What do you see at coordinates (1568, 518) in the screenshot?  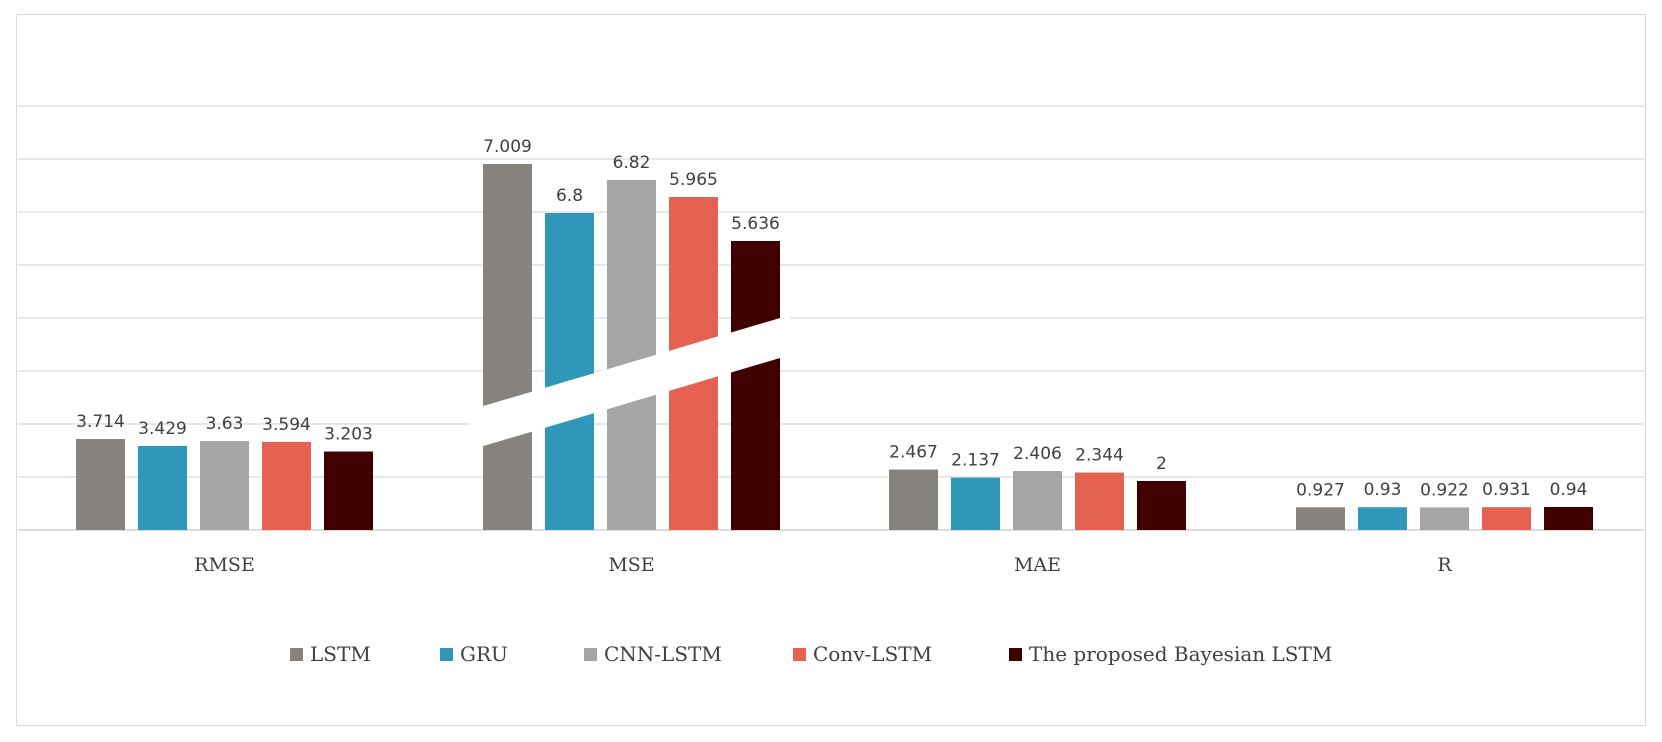 I see `bar-r-the-proposed-bayesian-lstm` at bounding box center [1568, 518].